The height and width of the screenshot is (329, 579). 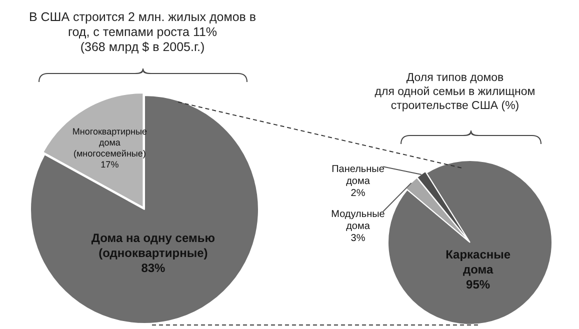 What do you see at coordinates (143, 32) in the screenshot?
I see `chart-title: В США строится 2 млн. жилых домов в год, с темпами роста 11% (368 млрд $ в 2005.г.)` at bounding box center [143, 32].